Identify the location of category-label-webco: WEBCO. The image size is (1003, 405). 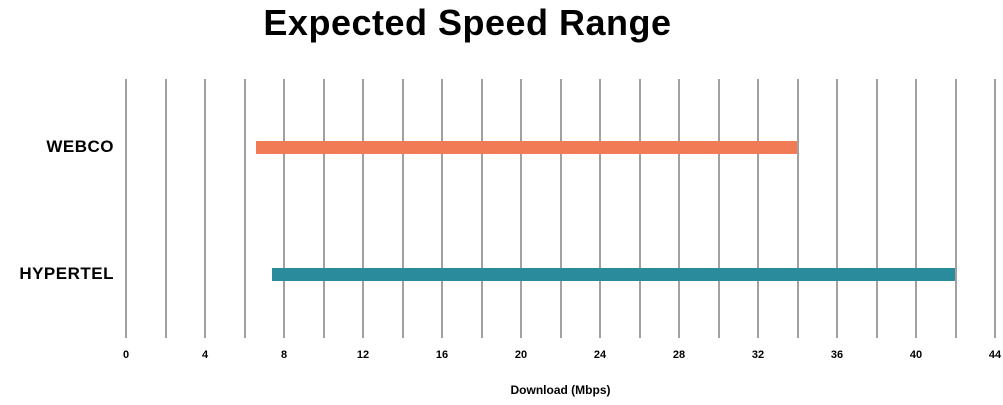
(80, 146).